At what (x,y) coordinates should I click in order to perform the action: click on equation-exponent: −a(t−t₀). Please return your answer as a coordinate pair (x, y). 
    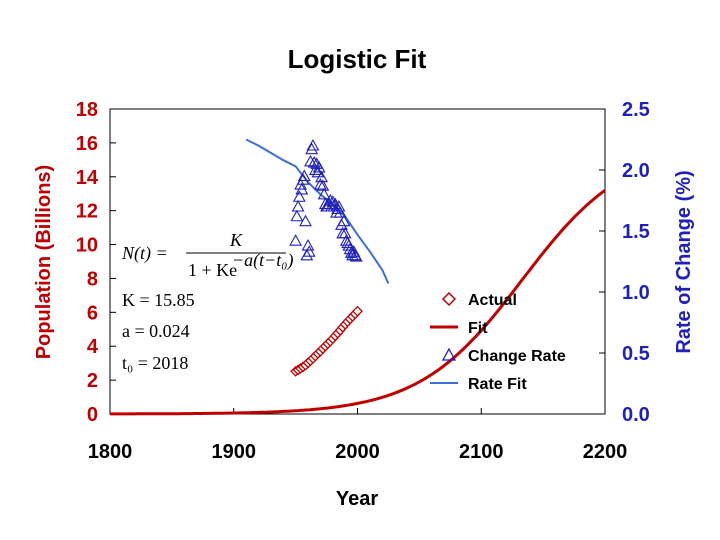
    Looking at the image, I should click on (263, 260).